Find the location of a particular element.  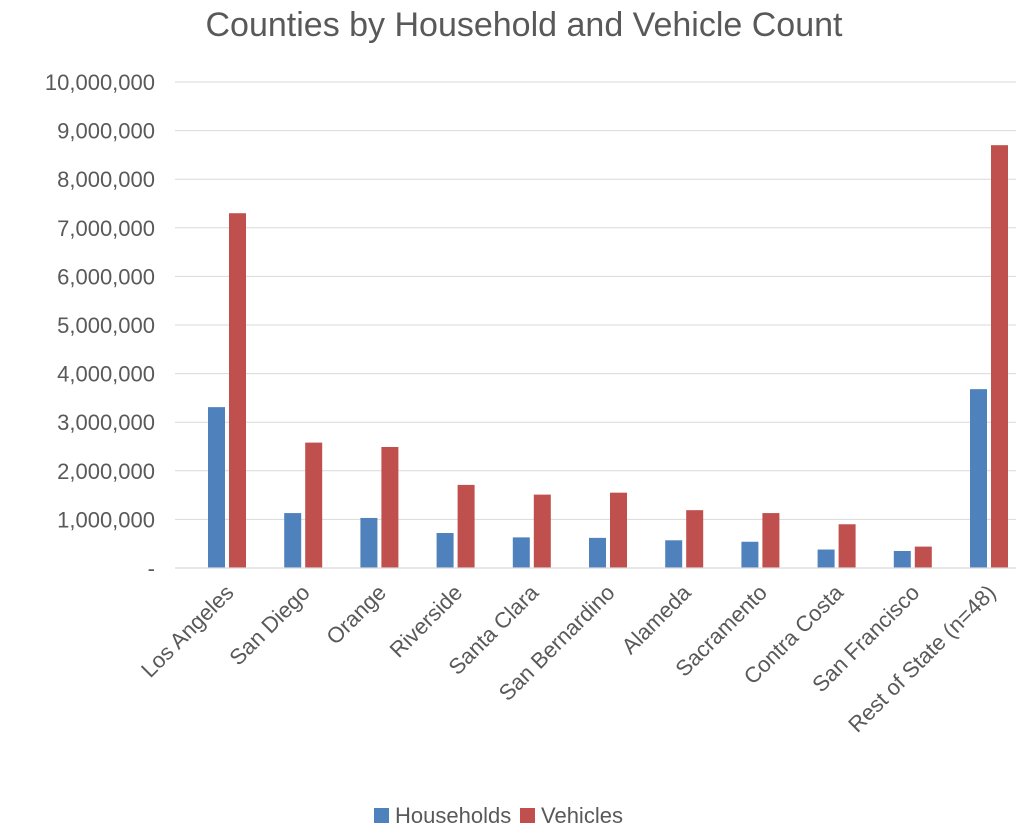

y-tick-label: 2,000,000 is located at coordinates (106, 471).